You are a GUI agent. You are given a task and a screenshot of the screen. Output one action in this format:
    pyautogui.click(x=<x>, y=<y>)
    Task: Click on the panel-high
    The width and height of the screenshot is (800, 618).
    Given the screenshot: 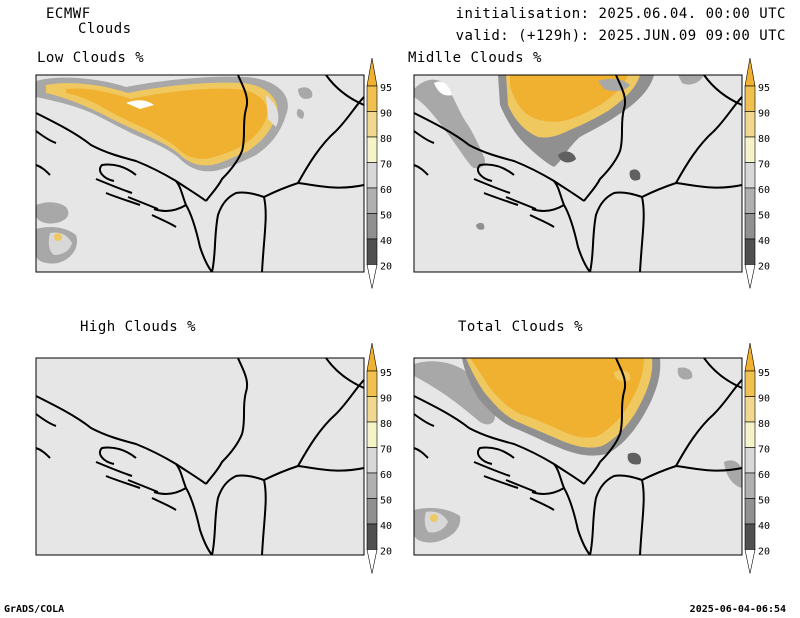 What is the action you would take?
    pyautogui.click(x=200, y=456)
    